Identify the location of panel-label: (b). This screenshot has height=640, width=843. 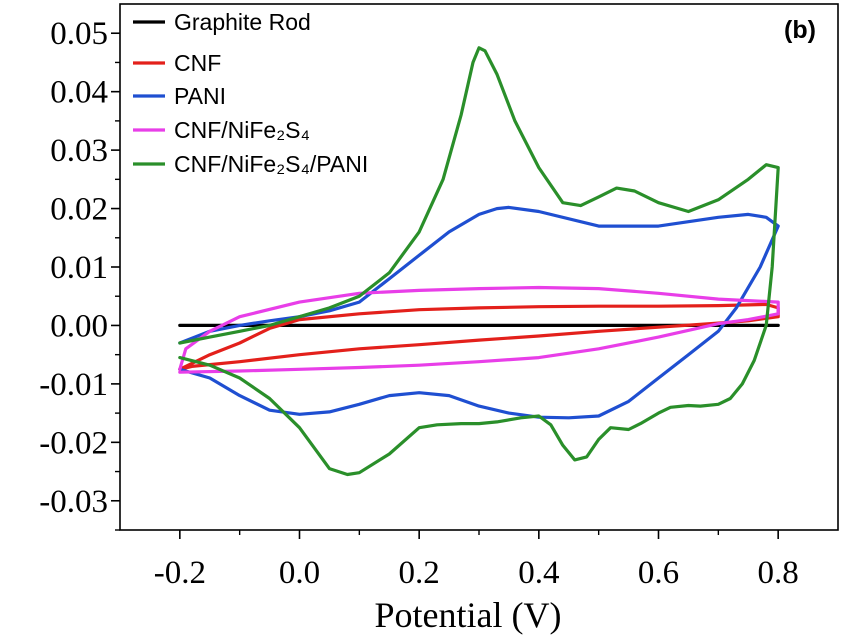
(800, 30).